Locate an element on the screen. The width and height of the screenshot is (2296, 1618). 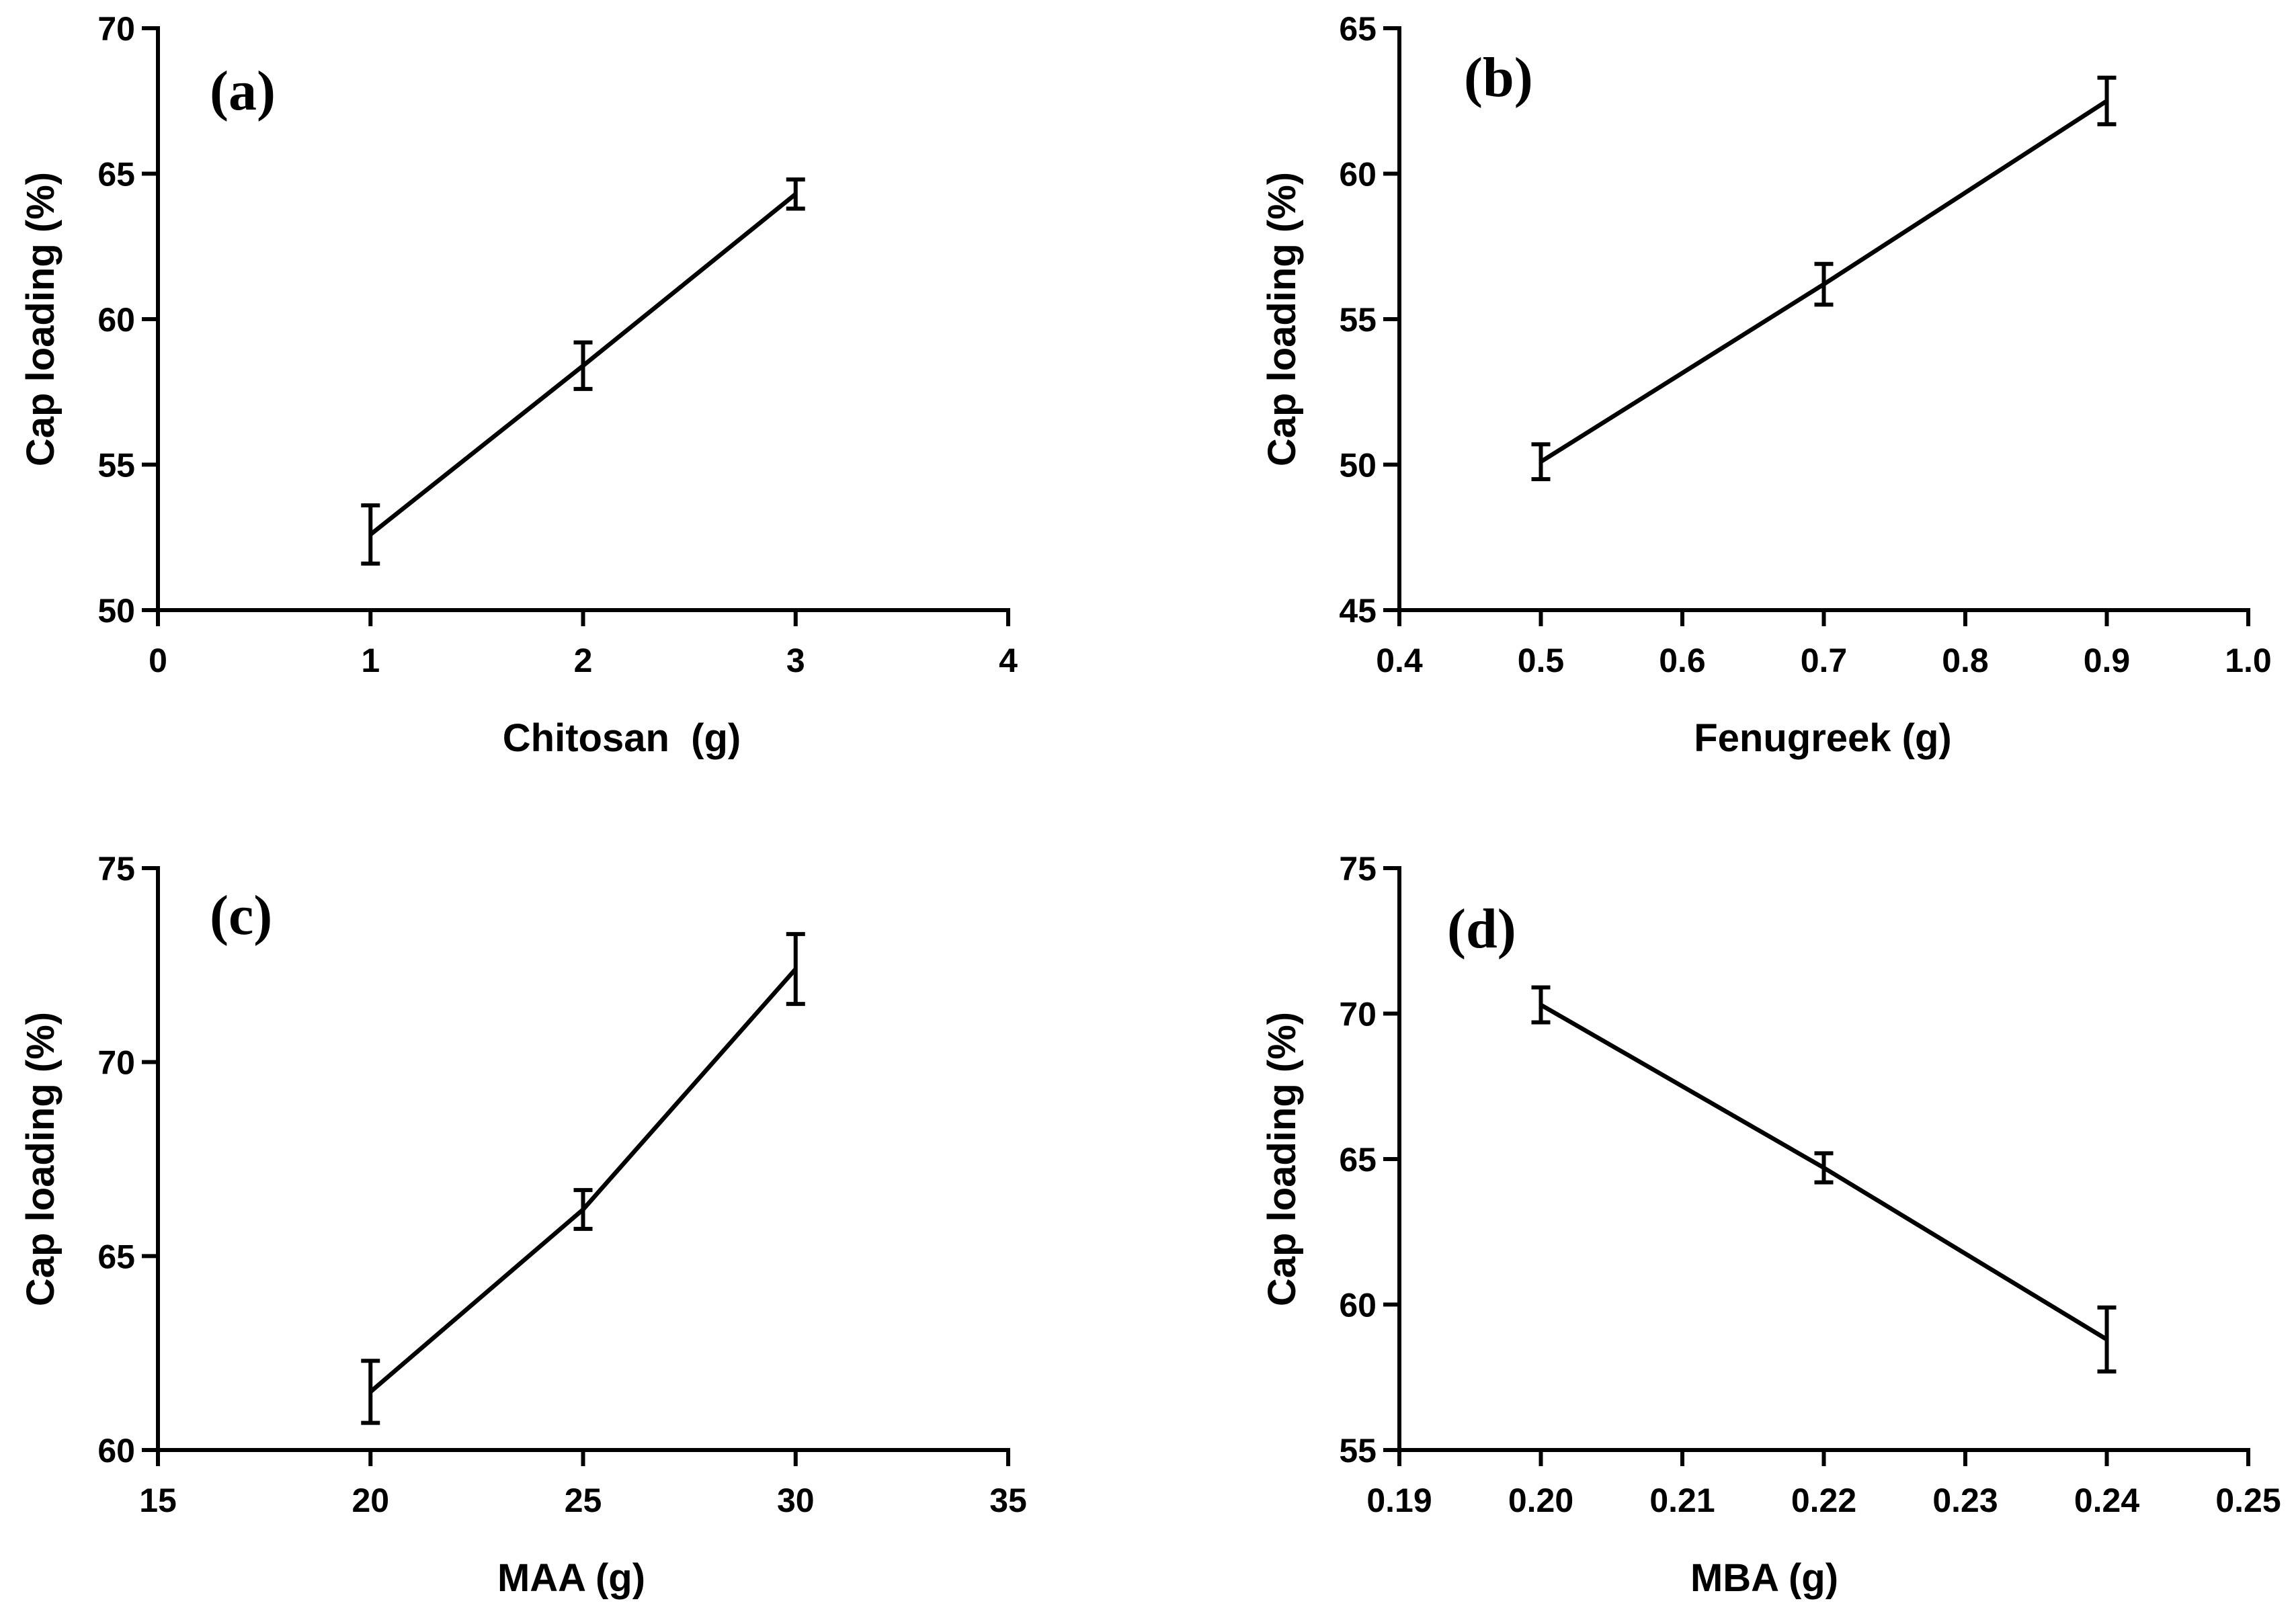
x-tick-label: 0.25 is located at coordinates (2248, 1500).